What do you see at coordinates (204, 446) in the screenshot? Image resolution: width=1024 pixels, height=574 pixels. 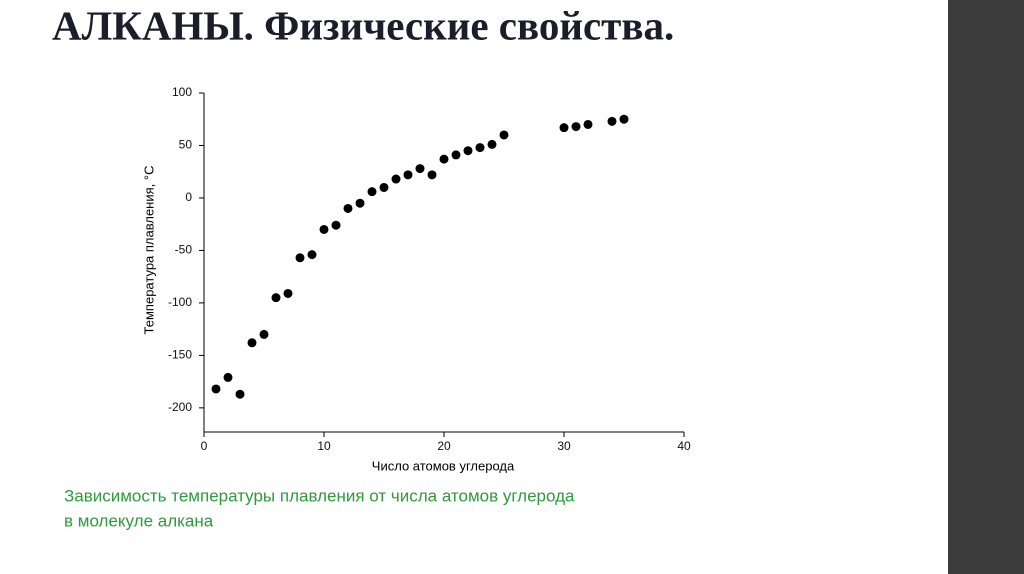 I see `x-tick-label: 0` at bounding box center [204, 446].